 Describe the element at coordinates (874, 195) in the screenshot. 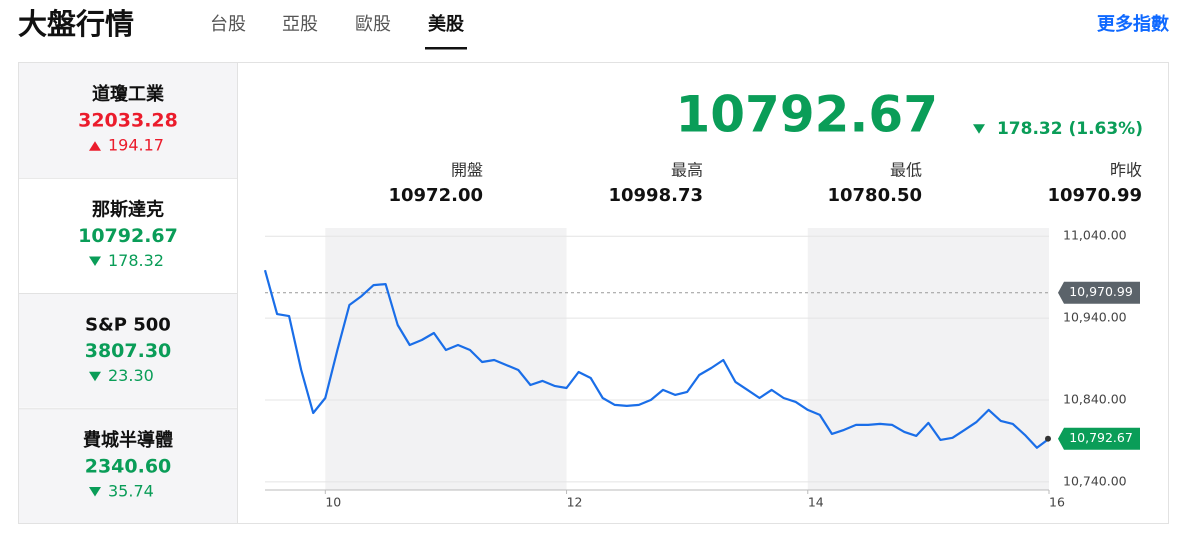

I see `stat-value: 10780.50` at that location.